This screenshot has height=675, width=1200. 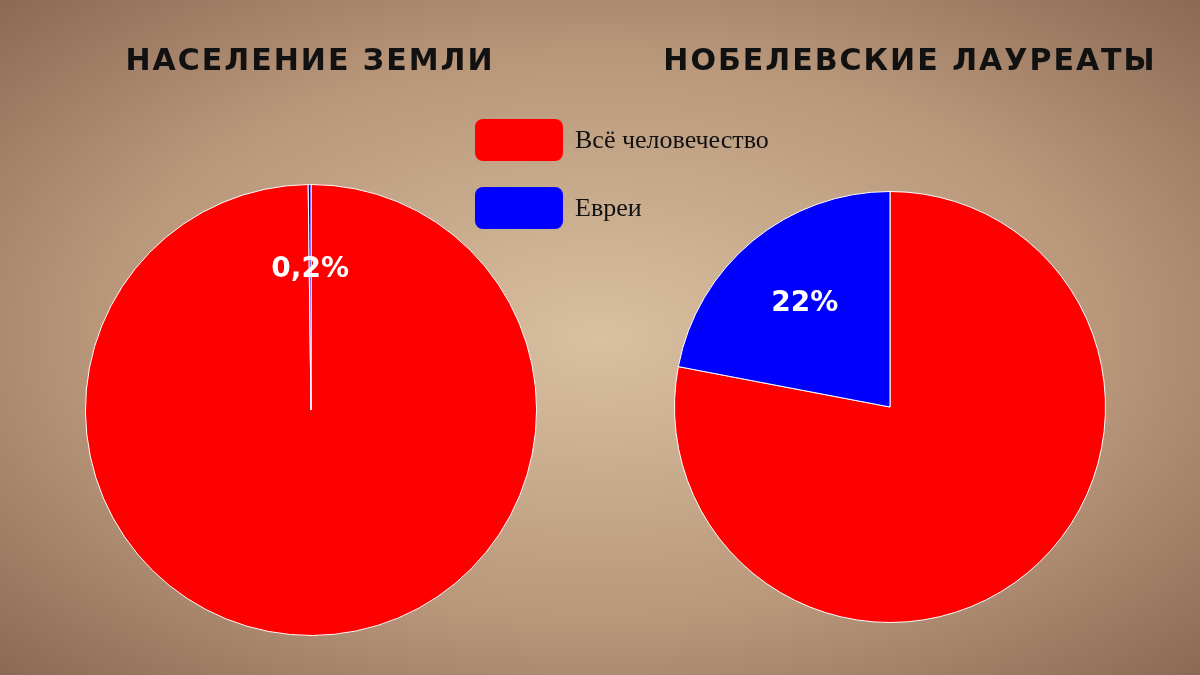 What do you see at coordinates (910, 59) in the screenshot?
I see `chart-title: НОБЕЛЕВСКИЕ ЛАУРЕАТЫ` at bounding box center [910, 59].